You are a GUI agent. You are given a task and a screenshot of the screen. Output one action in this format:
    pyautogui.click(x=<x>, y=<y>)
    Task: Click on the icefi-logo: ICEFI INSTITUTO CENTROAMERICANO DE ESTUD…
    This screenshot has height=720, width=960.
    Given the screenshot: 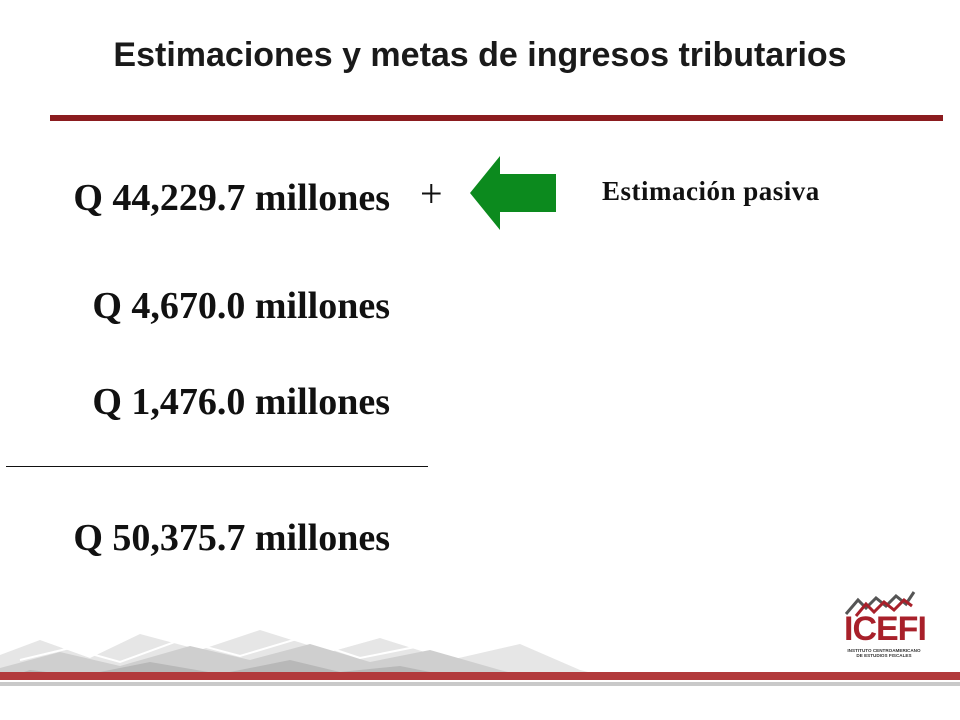 What is the action you would take?
    pyautogui.click(x=881, y=630)
    